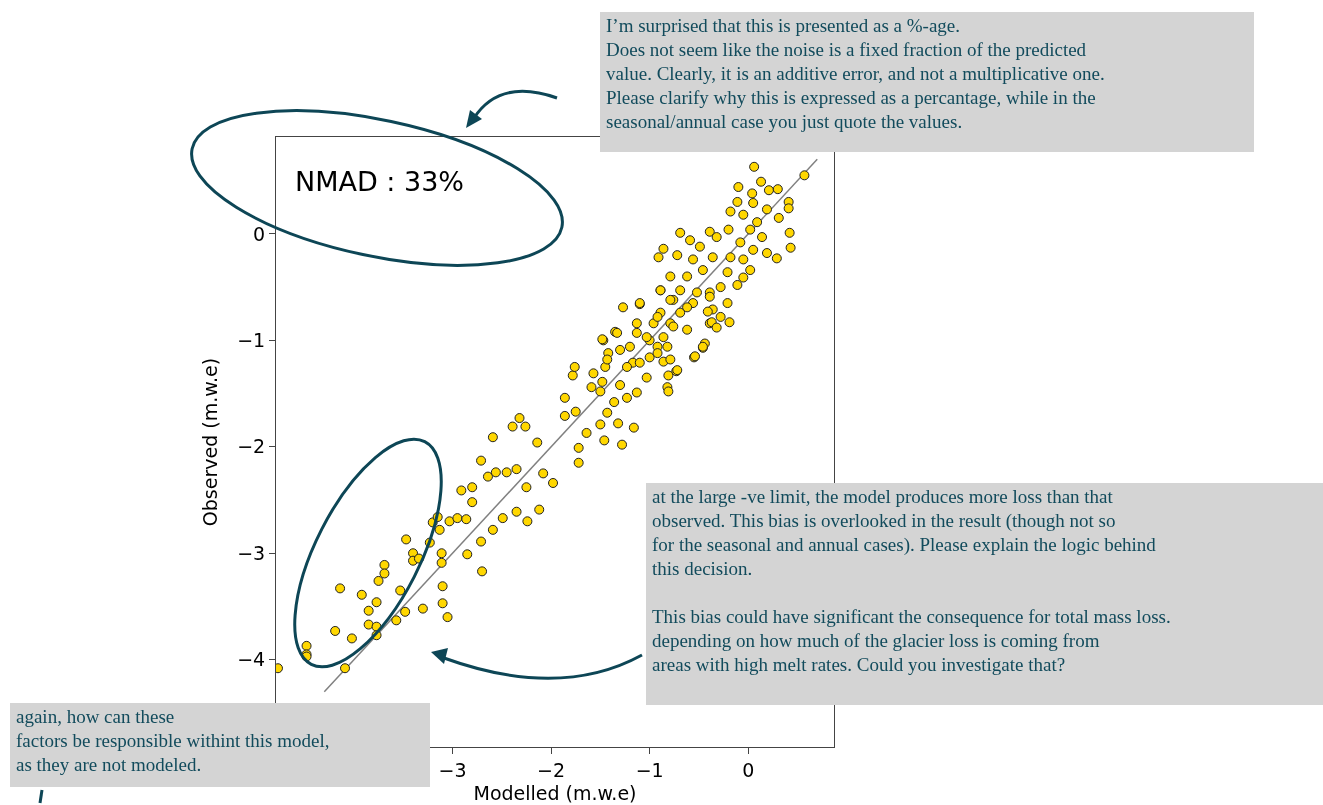 Image resolution: width=1323 pixels, height=805 pixels. I want to click on y-tick-label: −4, so click(251, 659).